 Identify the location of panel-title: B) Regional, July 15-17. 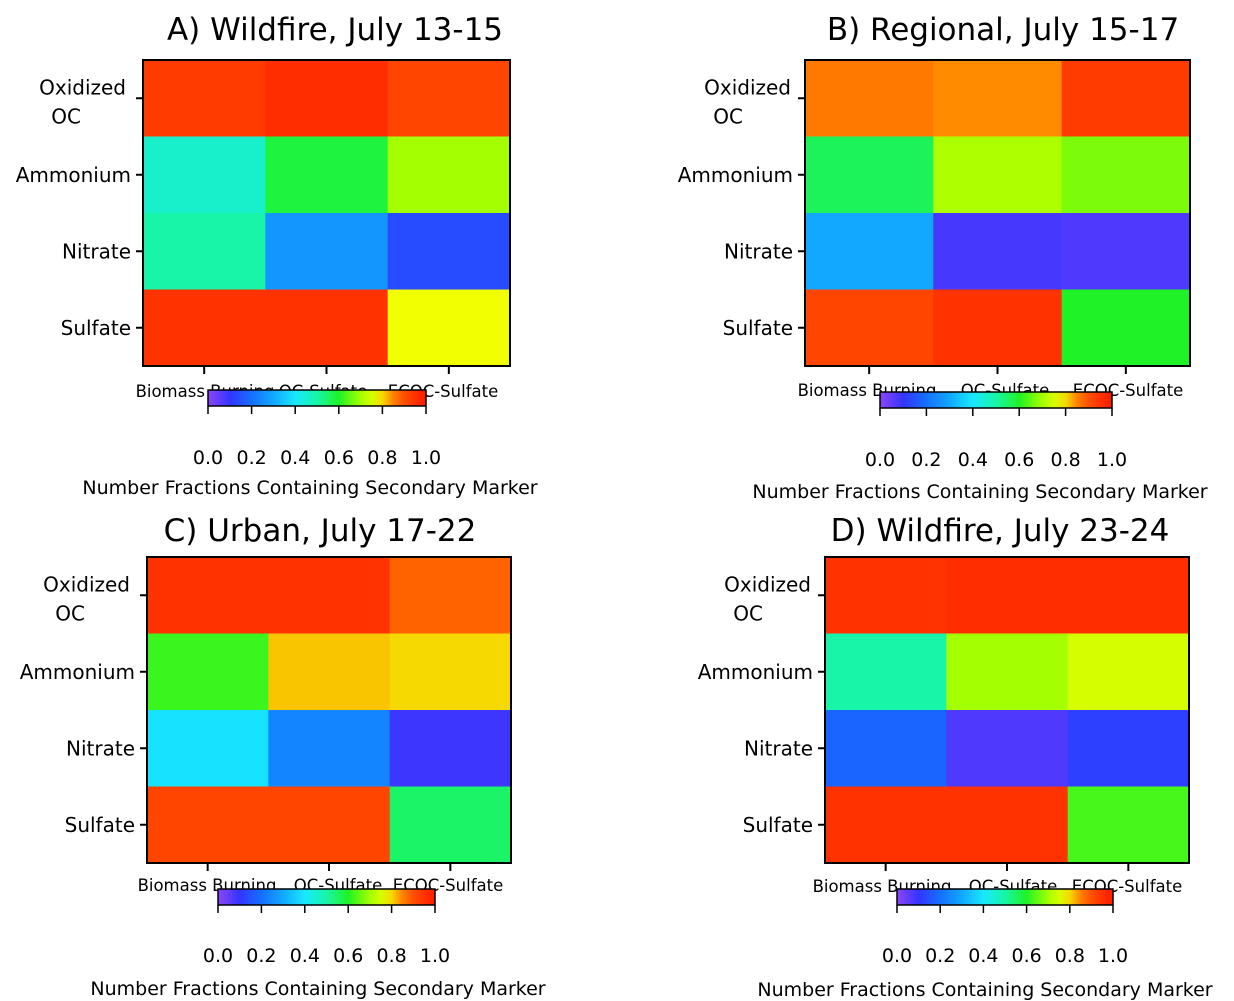
(1003, 30).